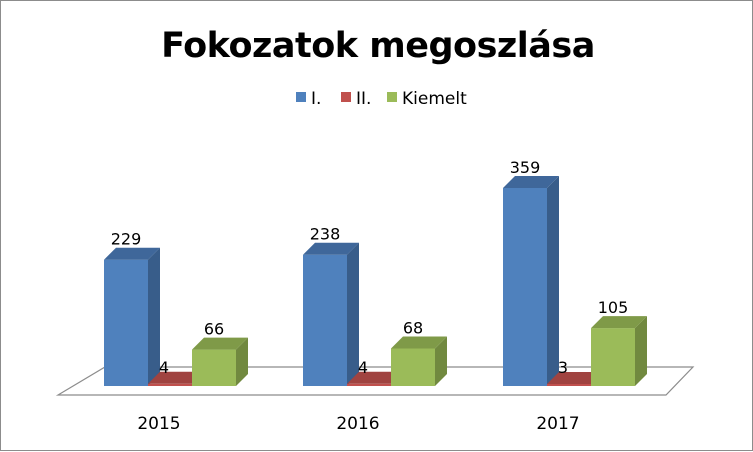  Describe the element at coordinates (158, 424) in the screenshot. I see `x-tick-label: 2015` at that location.